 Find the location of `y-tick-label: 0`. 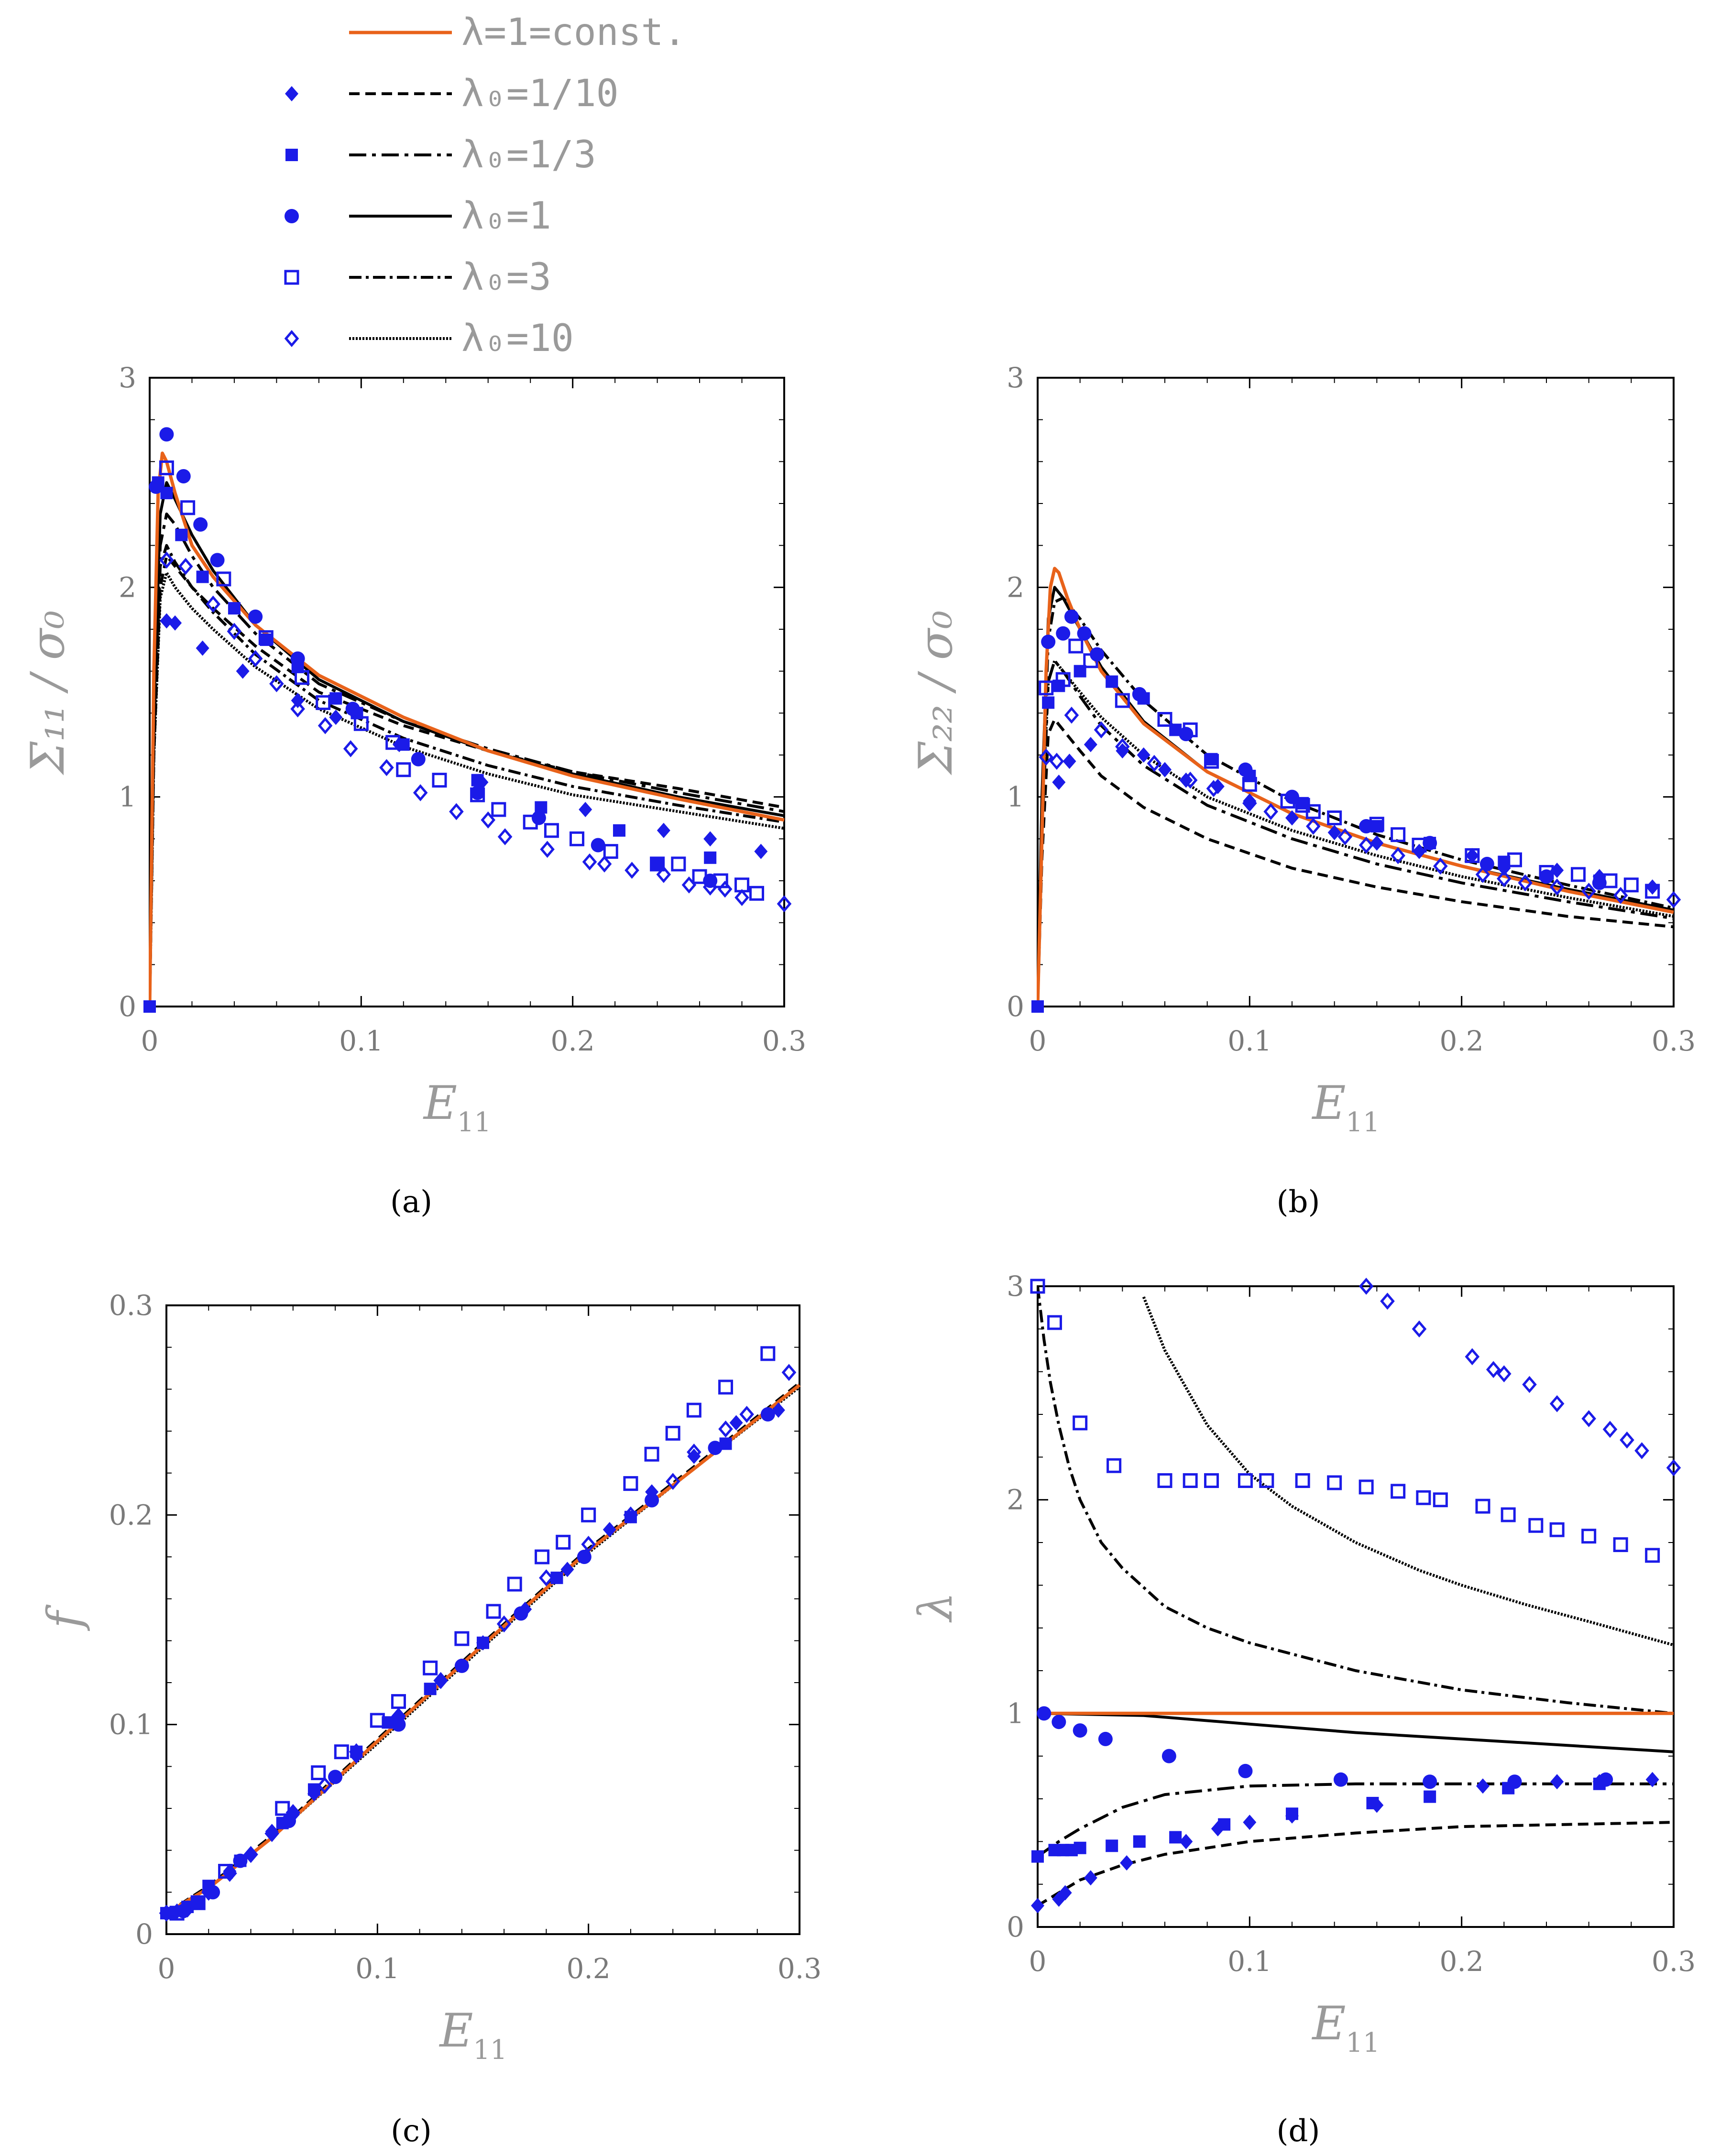

y-tick-label: 0 is located at coordinates (144, 1934).